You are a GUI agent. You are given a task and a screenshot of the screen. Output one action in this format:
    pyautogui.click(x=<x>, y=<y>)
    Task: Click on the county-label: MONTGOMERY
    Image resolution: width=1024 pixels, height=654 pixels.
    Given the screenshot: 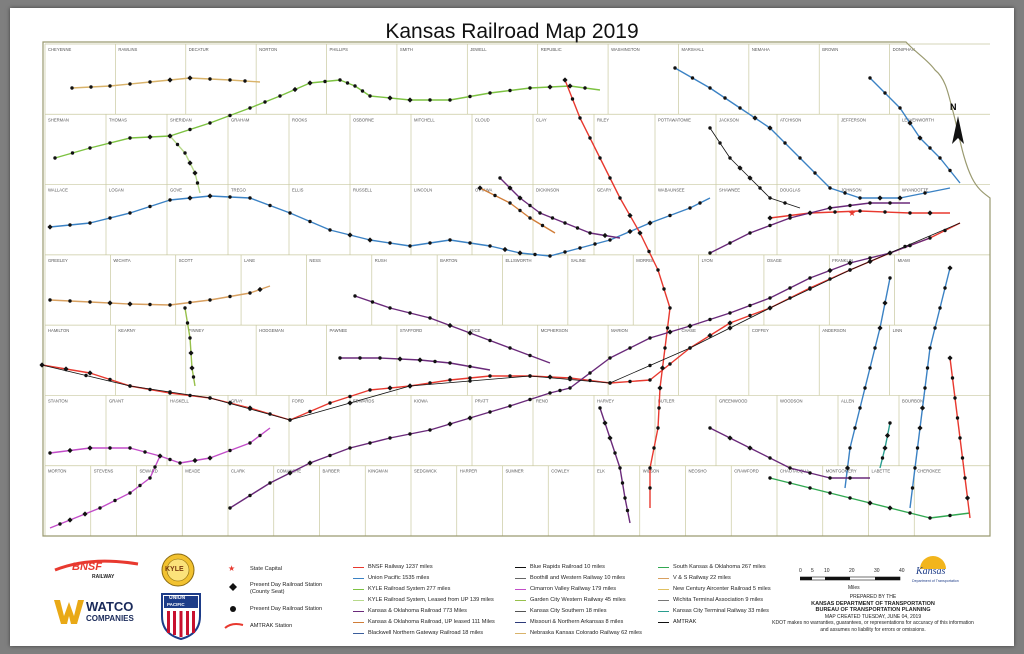 What is the action you would take?
    pyautogui.click(x=841, y=471)
    